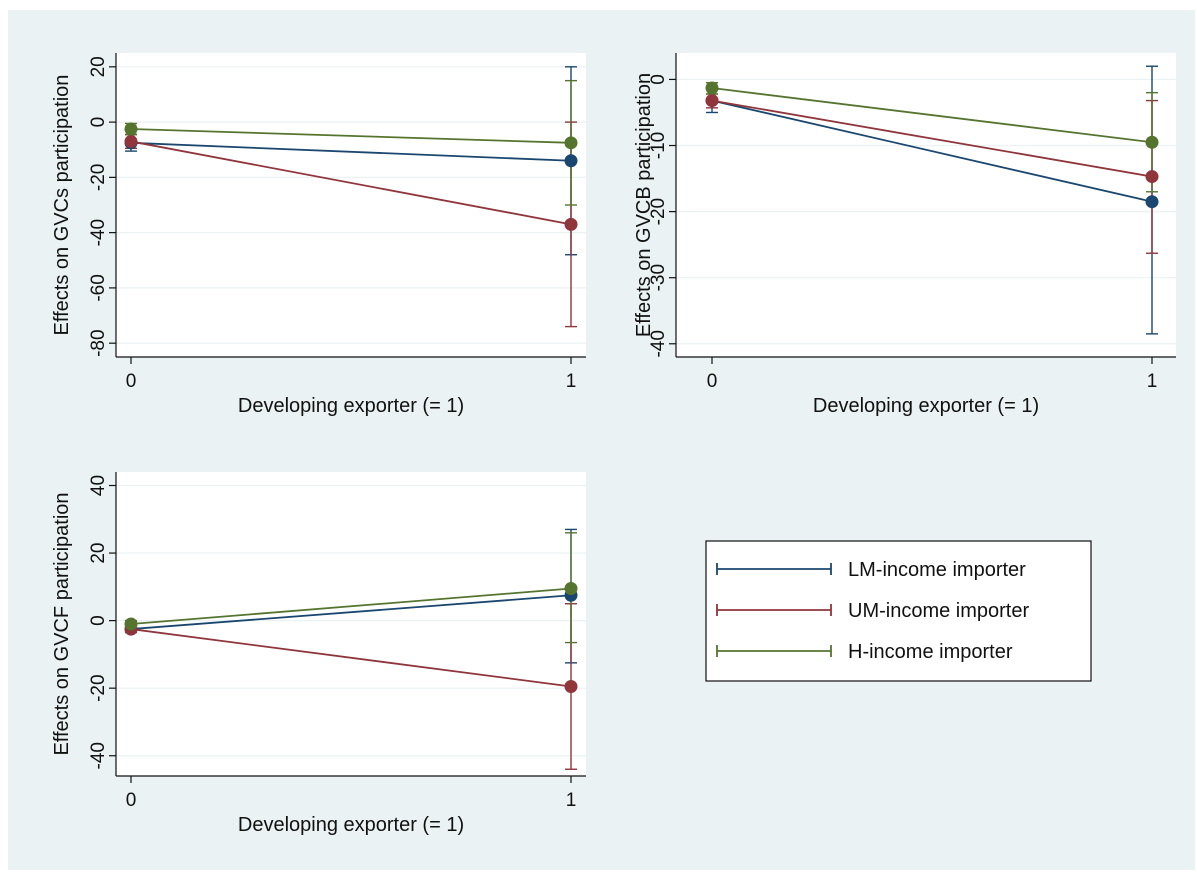 Image resolution: width=1197 pixels, height=876 pixels. I want to click on legend-box, so click(898, 611).